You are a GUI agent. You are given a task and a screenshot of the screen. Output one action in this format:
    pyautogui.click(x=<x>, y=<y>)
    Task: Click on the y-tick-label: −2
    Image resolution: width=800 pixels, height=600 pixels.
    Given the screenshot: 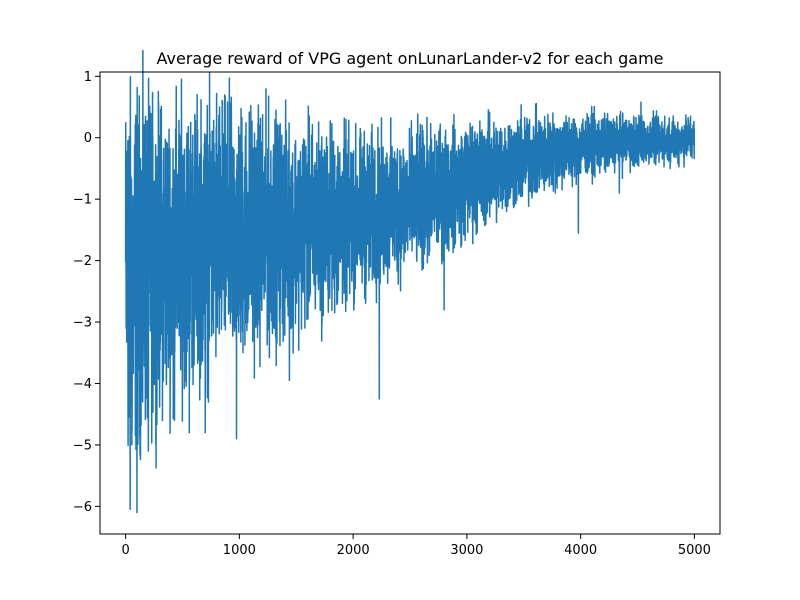 What is the action you would take?
    pyautogui.click(x=82, y=261)
    